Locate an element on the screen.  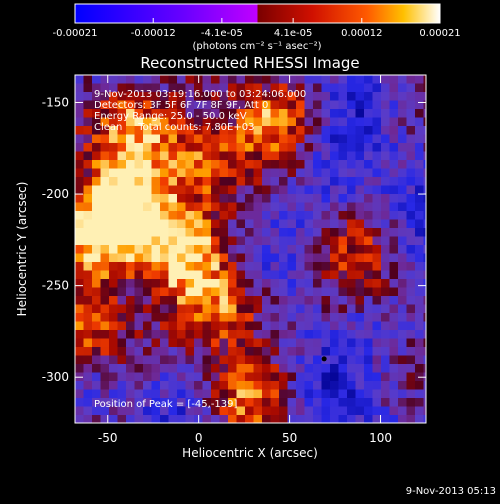
colorbar-gradient is located at coordinates (257, 13).